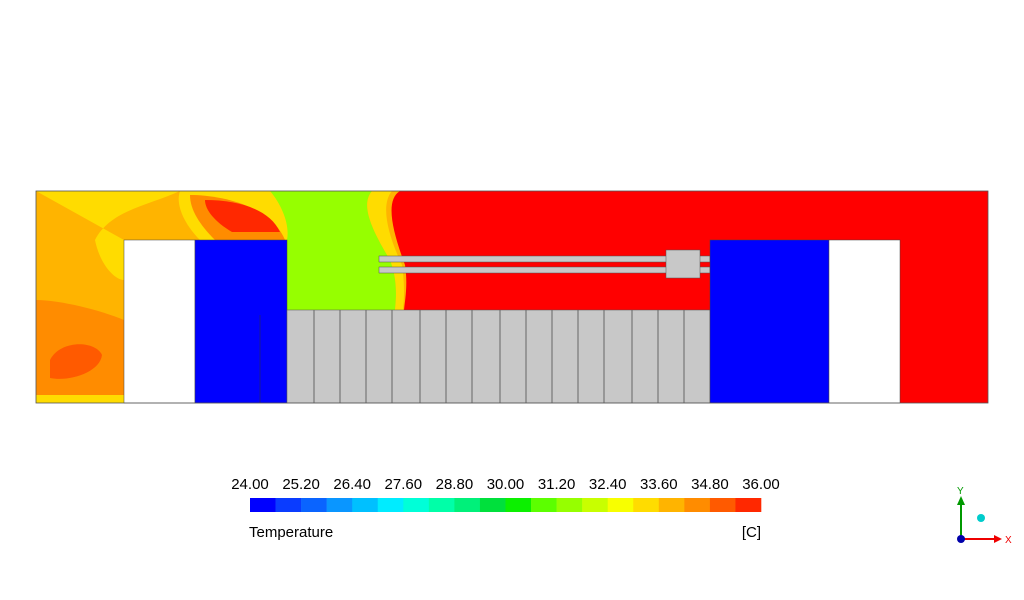  Describe the element at coordinates (761, 484) in the screenshot. I see `legend-tick-label: 36.00` at that location.